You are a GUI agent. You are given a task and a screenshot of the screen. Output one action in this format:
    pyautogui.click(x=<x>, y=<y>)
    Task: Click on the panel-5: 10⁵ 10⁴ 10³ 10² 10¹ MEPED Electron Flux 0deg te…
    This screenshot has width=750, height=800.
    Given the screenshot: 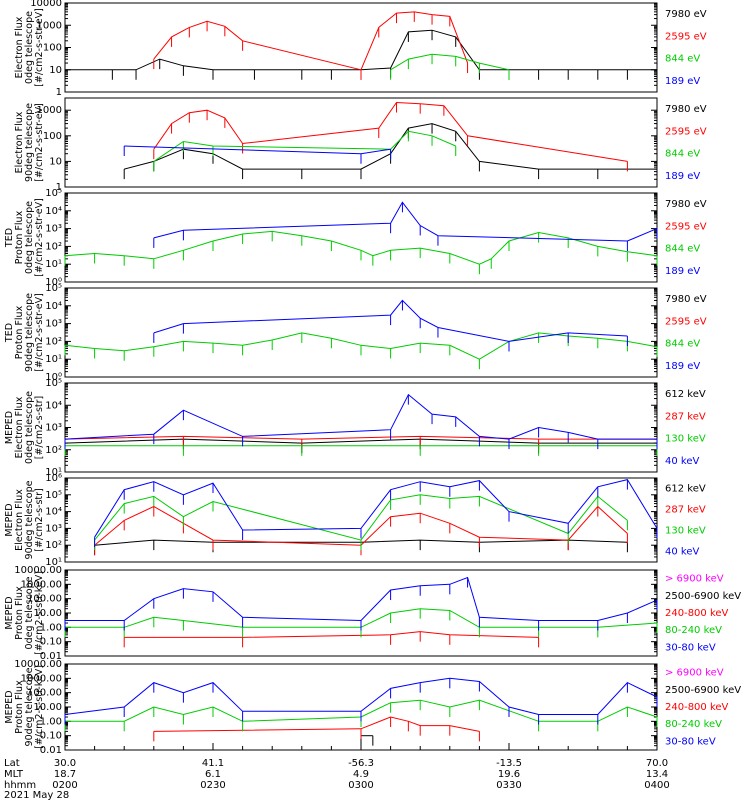 What is the action you would take?
    pyautogui.click(x=355, y=428)
    